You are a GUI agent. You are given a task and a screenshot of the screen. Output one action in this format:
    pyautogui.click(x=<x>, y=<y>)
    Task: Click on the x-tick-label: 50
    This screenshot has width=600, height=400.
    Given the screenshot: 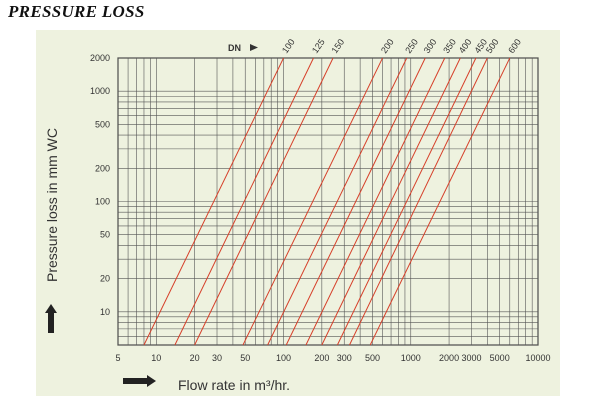 What is the action you would take?
    pyautogui.click(x=245, y=358)
    